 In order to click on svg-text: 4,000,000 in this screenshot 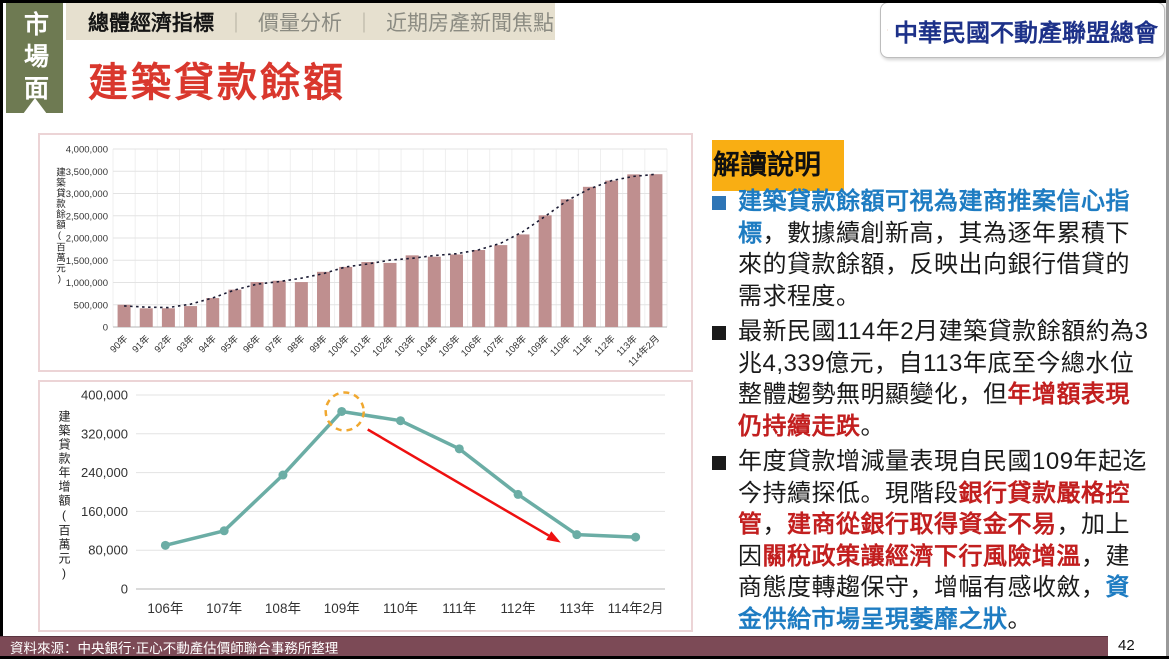, I will do `click(87, 150)`.